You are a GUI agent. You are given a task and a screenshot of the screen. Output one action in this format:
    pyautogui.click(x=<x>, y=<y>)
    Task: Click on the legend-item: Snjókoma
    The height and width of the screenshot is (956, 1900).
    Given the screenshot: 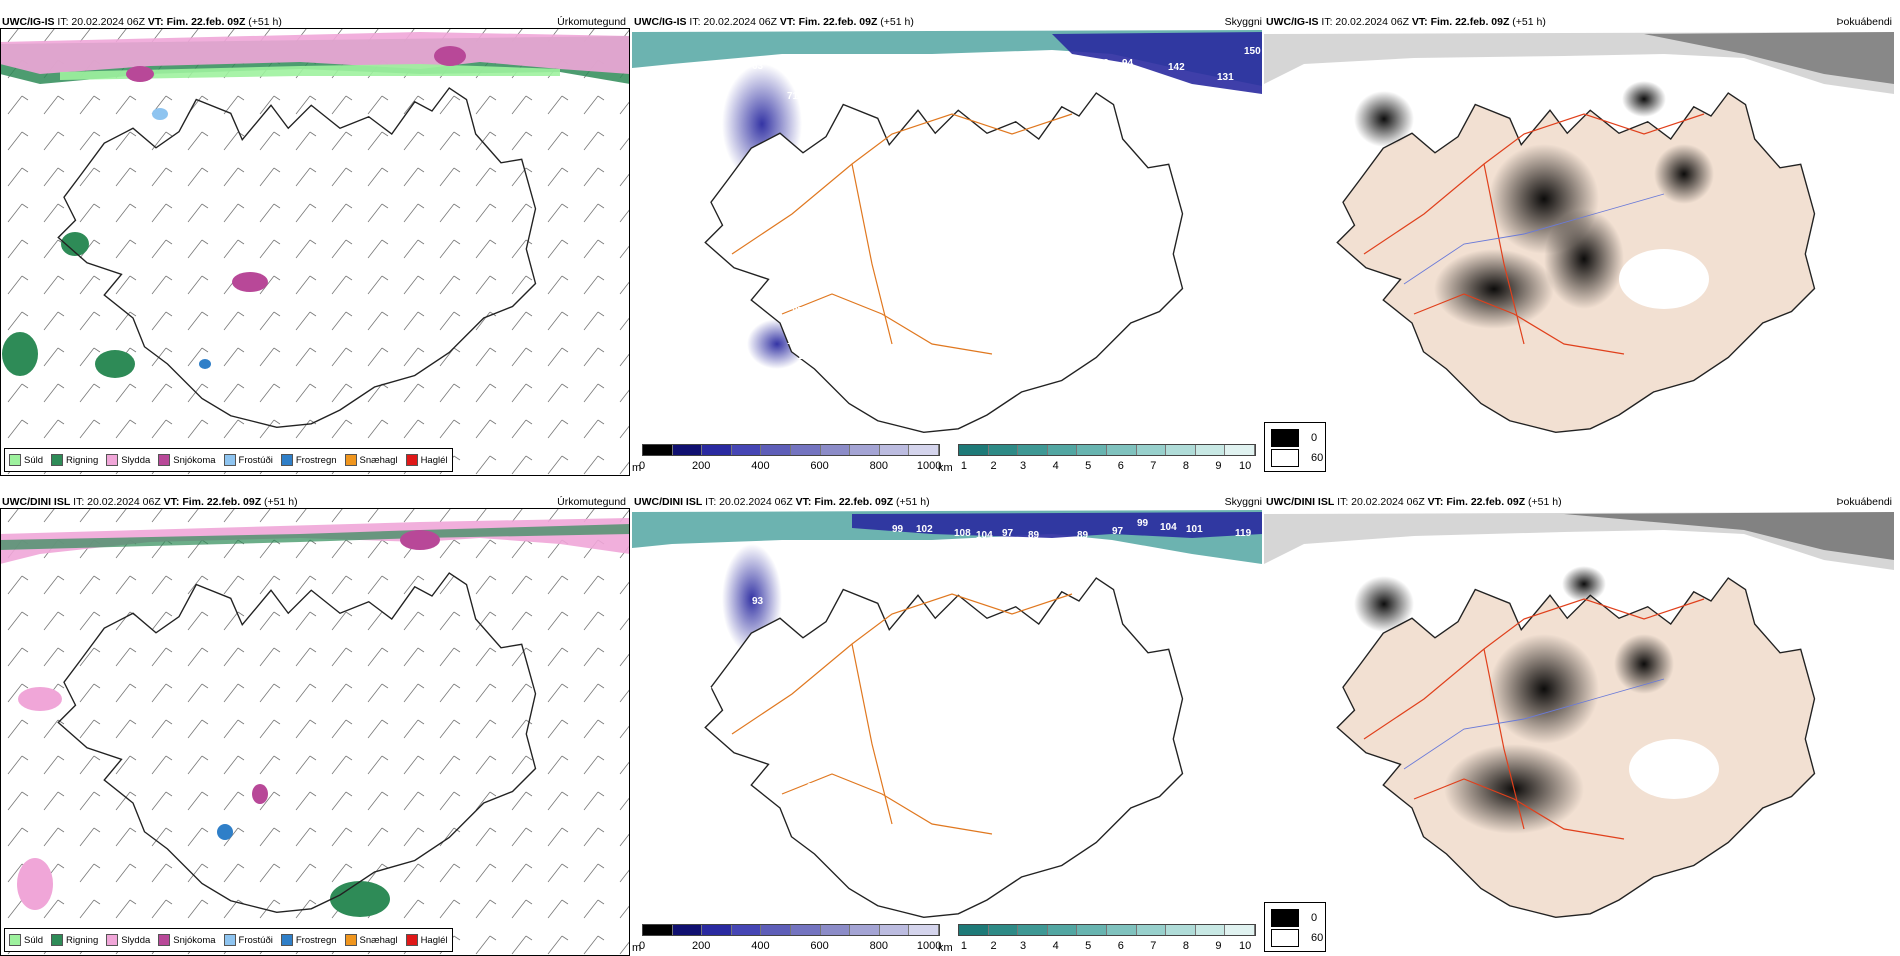 What is the action you would take?
    pyautogui.click(x=187, y=460)
    